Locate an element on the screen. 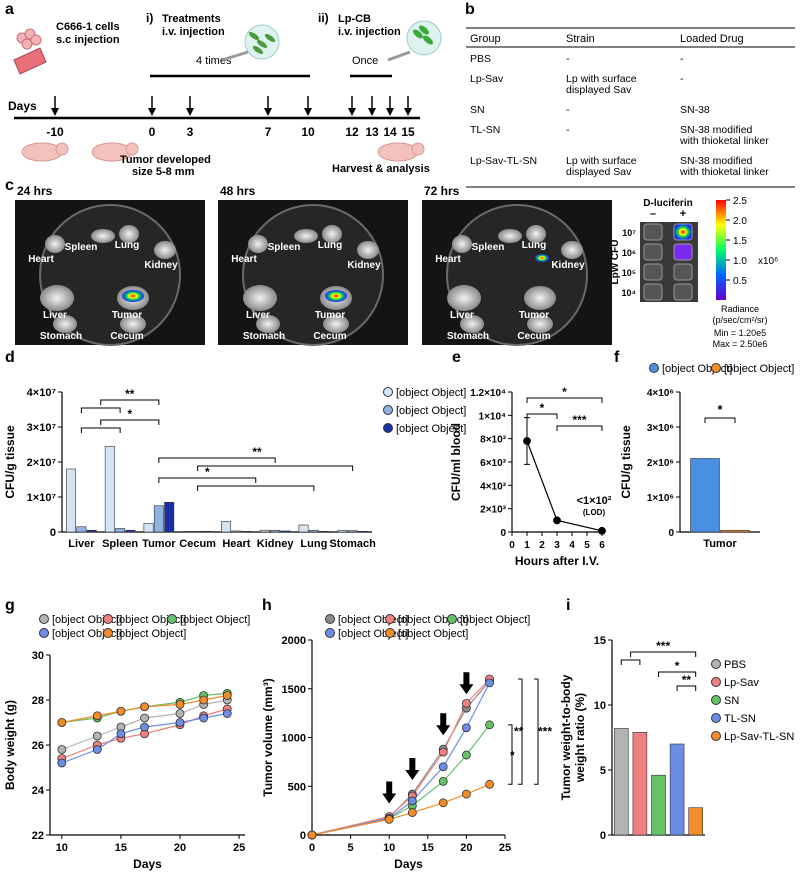 The image size is (800, 892). table-cell: SN-38 is located at coordinates (695, 110).